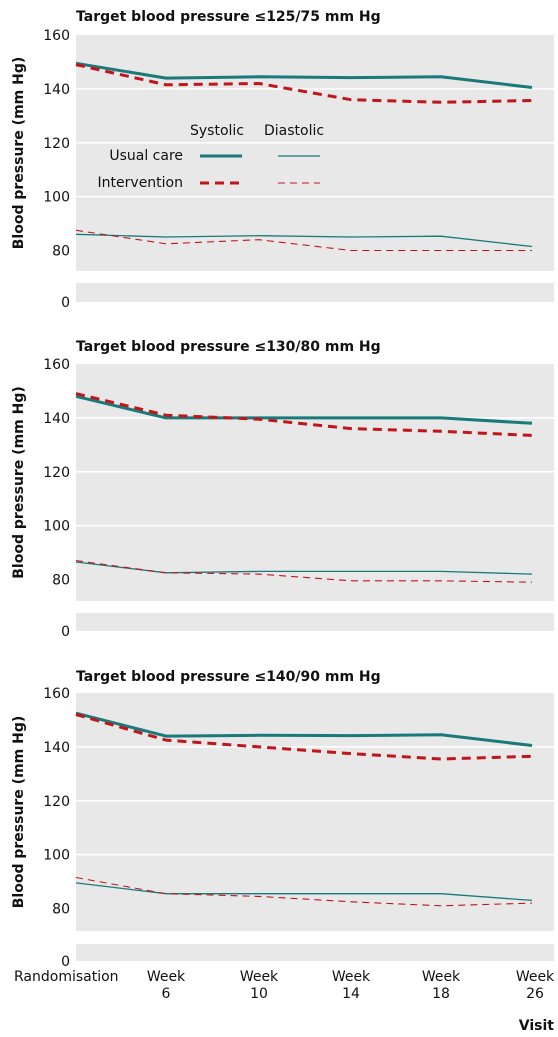 The width and height of the screenshot is (558, 1037). Describe the element at coordinates (228, 677) in the screenshot. I see `panel-title: Target blood pressure ≤140/90 mm Hg` at that location.